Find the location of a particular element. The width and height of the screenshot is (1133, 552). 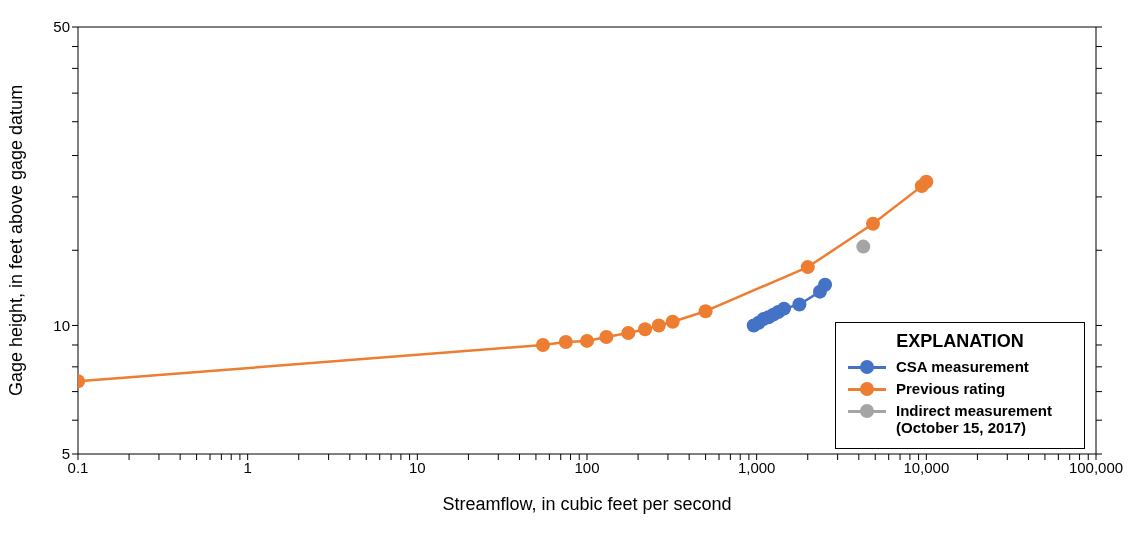

legend-title: EXPLANATION is located at coordinates (960, 341).